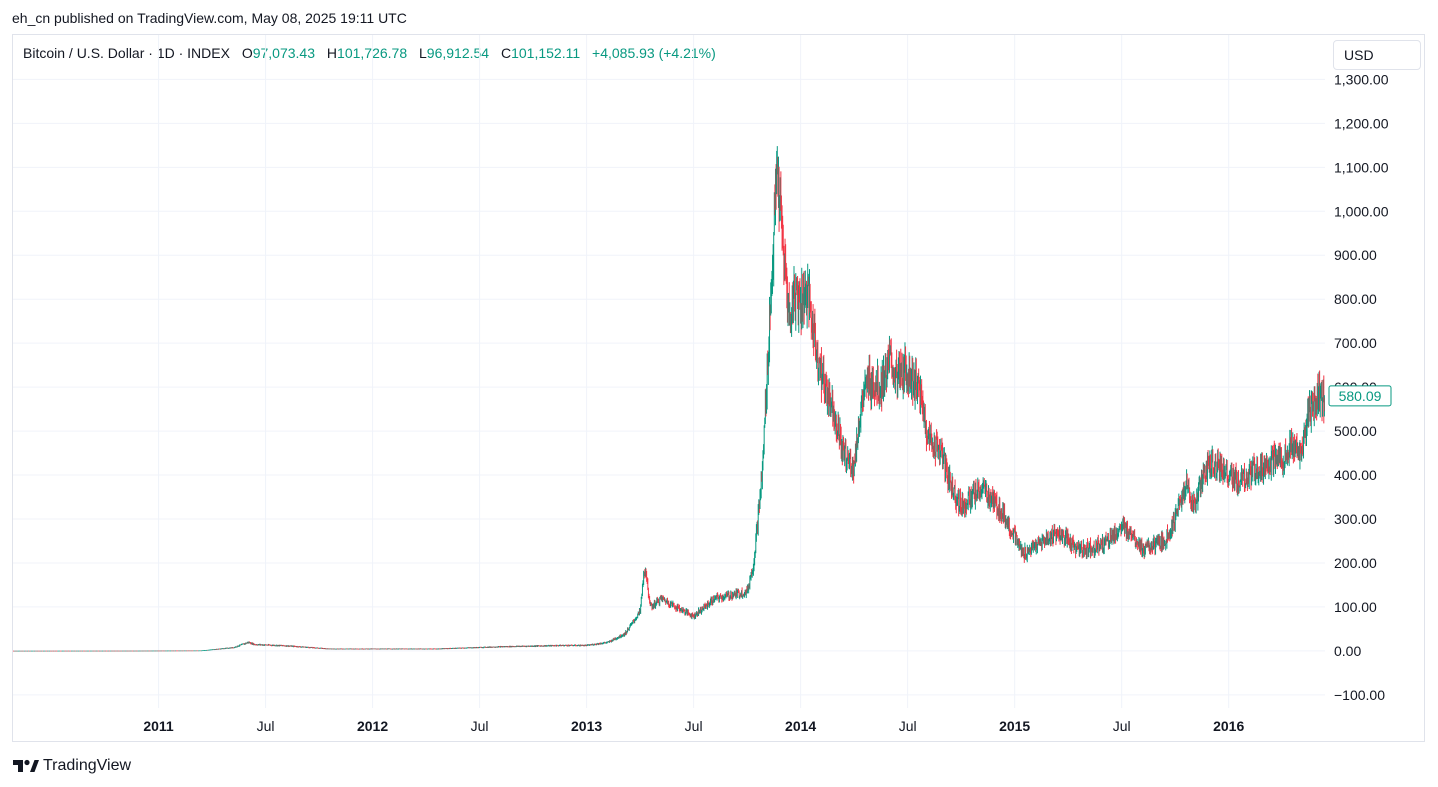 The width and height of the screenshot is (1438, 787). I want to click on open-label: O, so click(247, 53).